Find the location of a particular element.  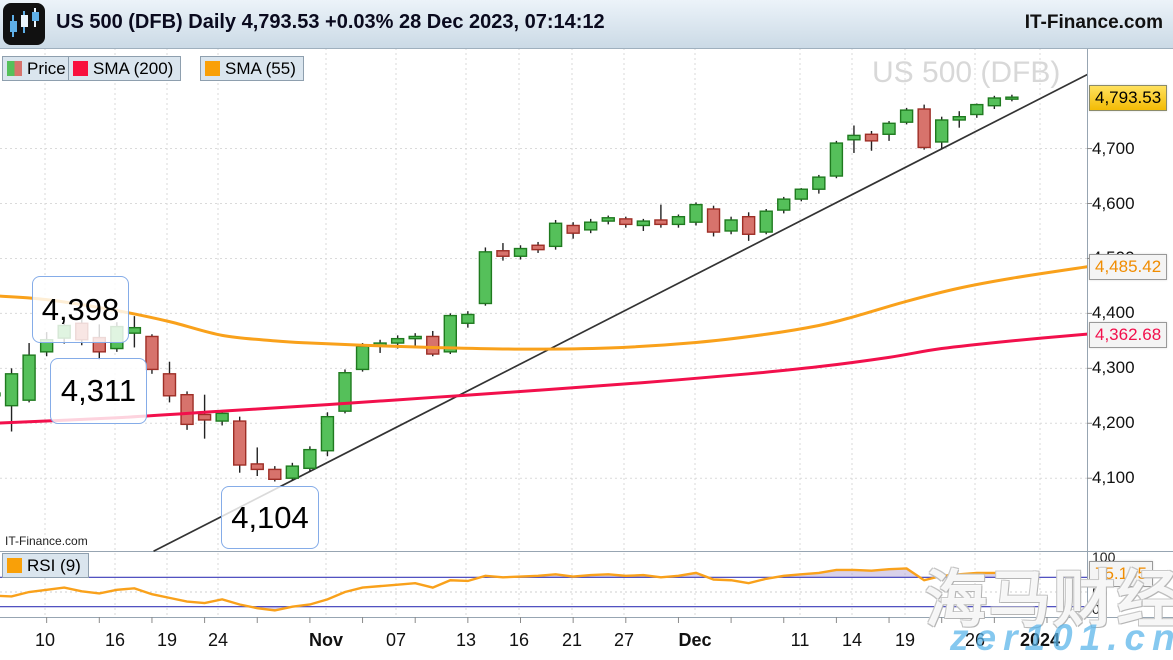

time-axis-label: 11 is located at coordinates (800, 640).